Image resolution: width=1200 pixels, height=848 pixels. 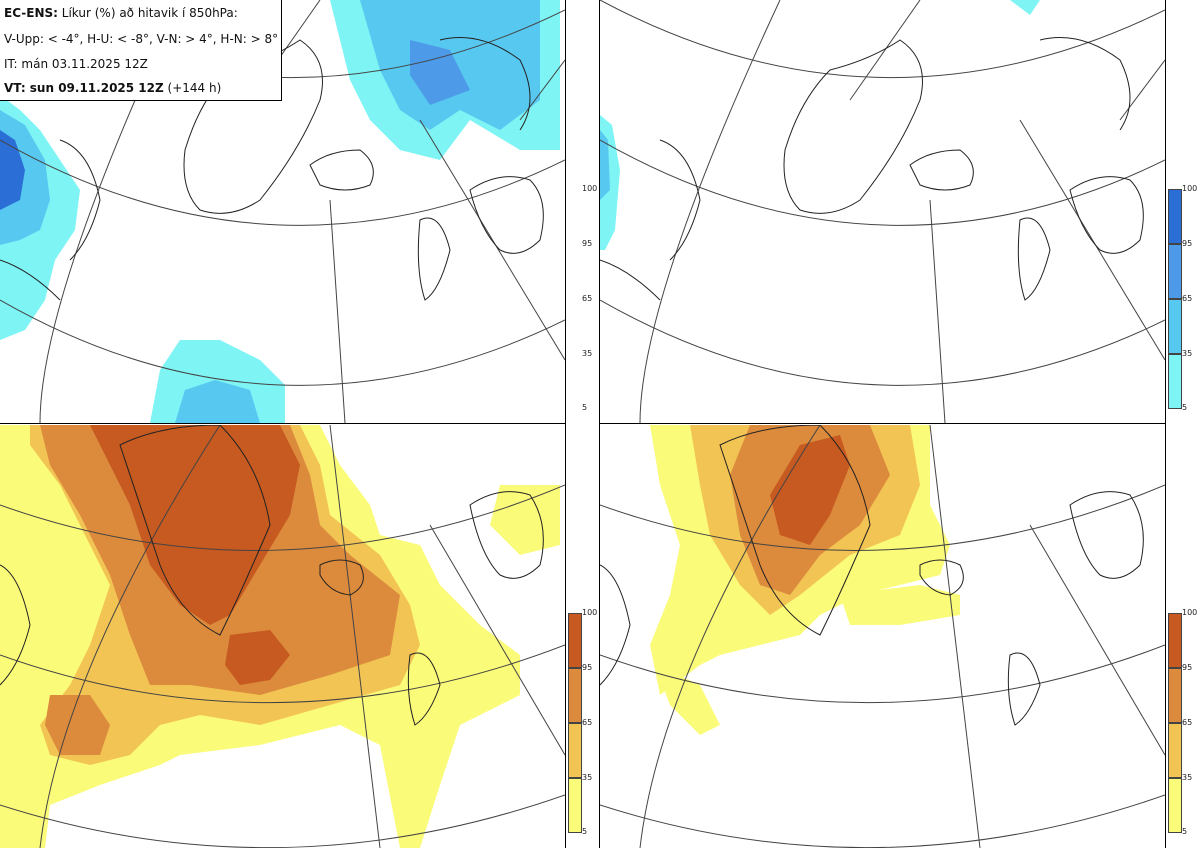 I want to click on colorbar-top-right, so click(x=1175, y=299).